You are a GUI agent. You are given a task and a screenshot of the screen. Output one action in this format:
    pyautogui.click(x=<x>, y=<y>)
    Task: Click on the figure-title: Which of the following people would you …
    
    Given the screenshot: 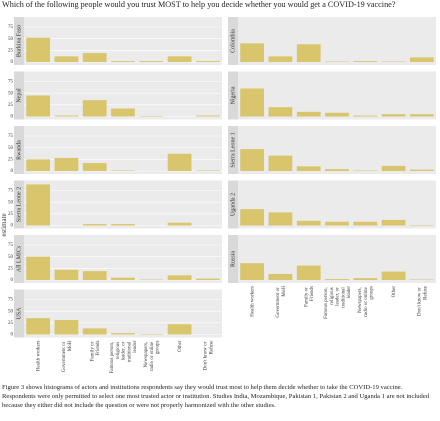 What is the action you would take?
    pyautogui.click(x=199, y=4)
    